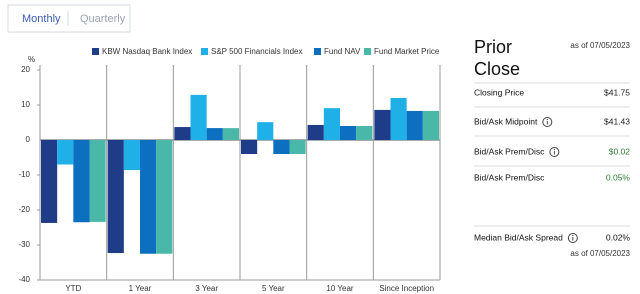 Image resolution: width=640 pixels, height=294 pixels. Describe the element at coordinates (406, 288) in the screenshot. I see `x-tick-label: Since Inception` at that location.